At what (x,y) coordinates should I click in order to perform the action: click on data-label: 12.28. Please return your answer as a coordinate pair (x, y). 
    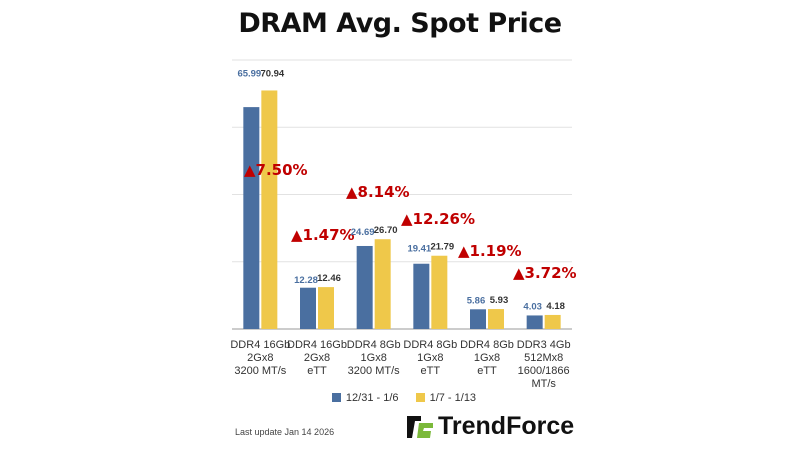
    Looking at the image, I should click on (306, 280).